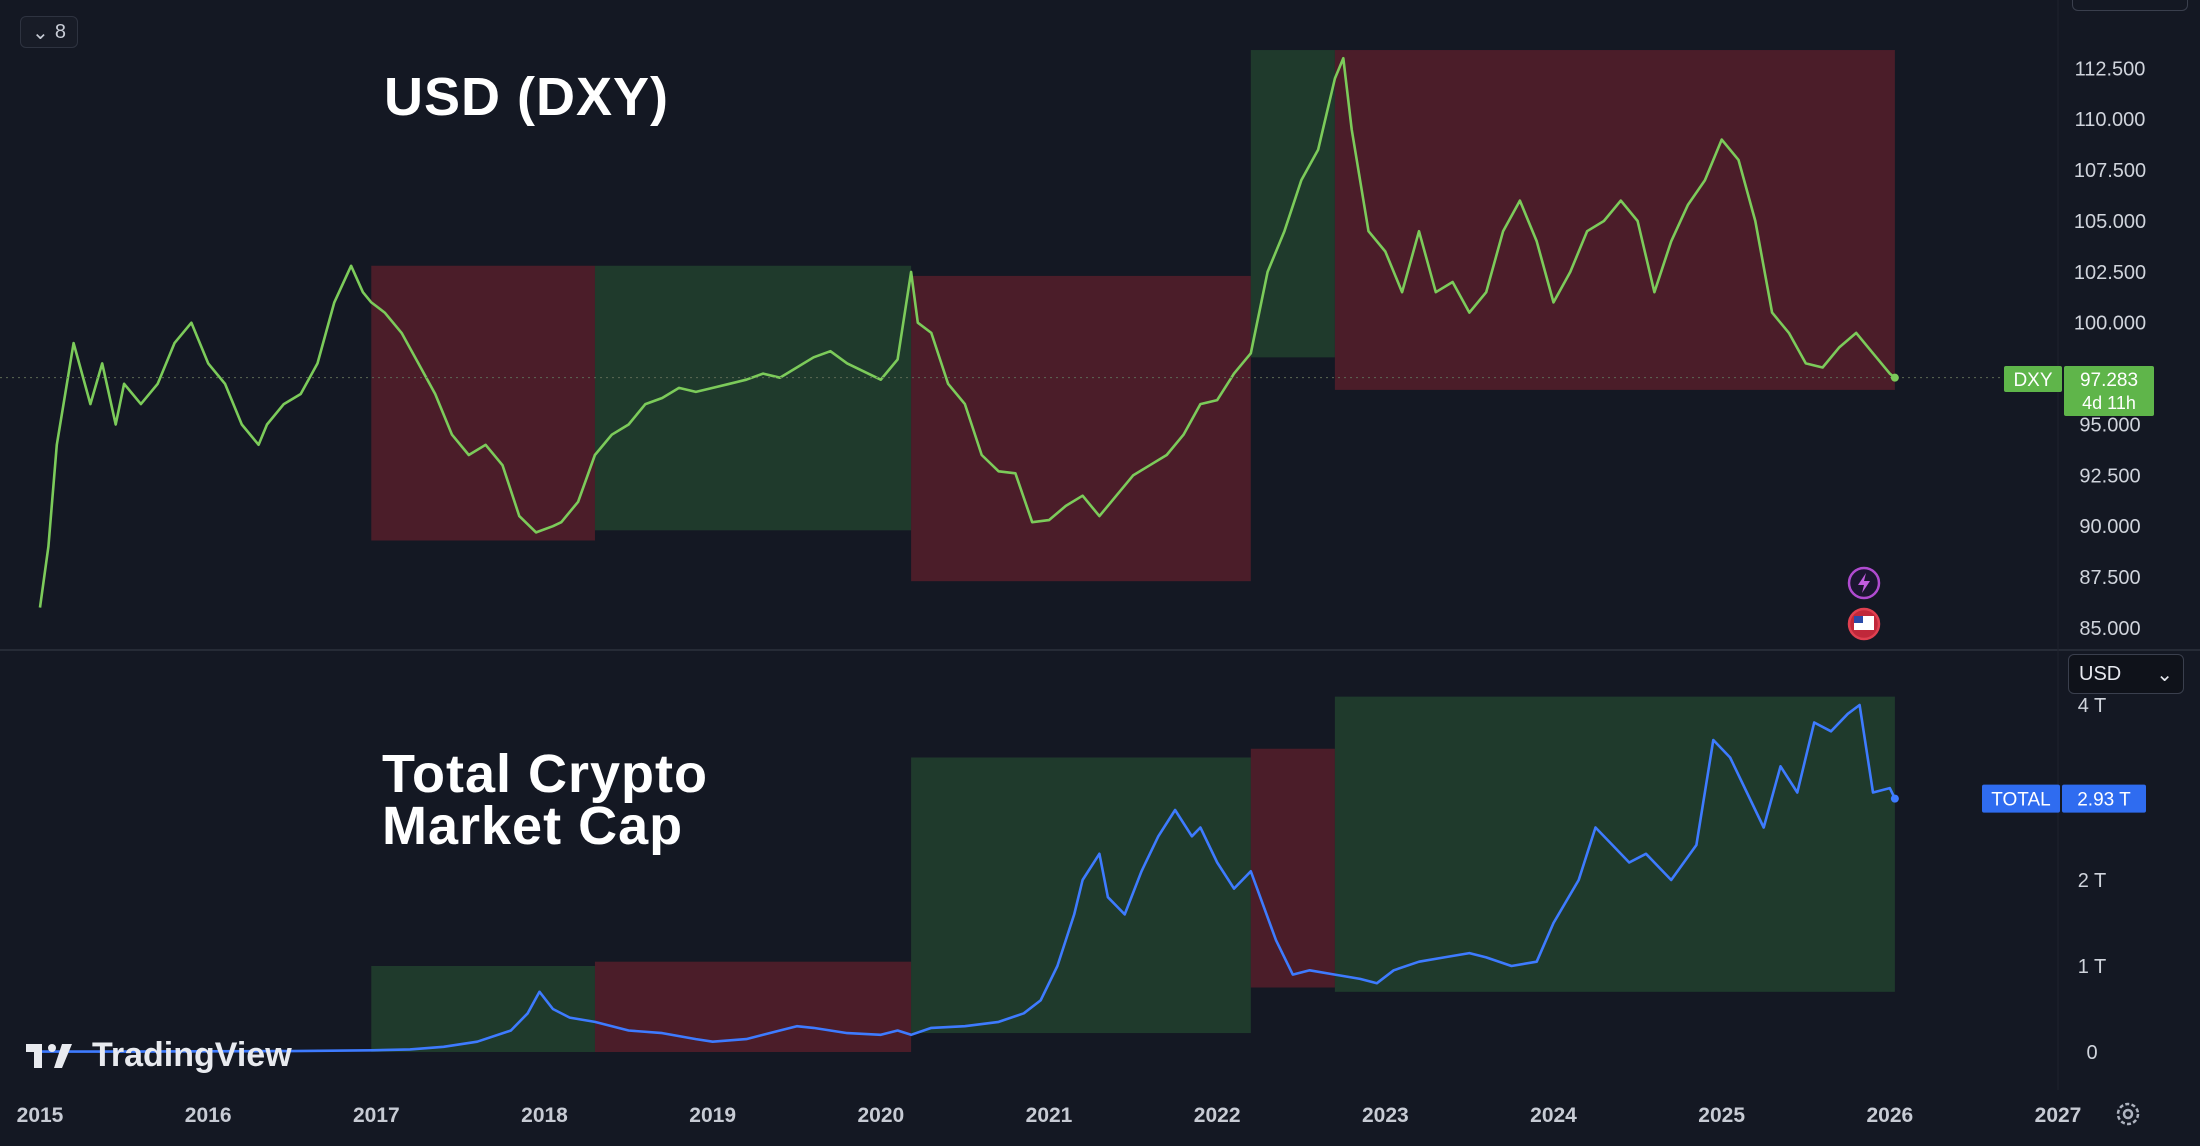 This screenshot has width=2200, height=1146. Describe the element at coordinates (880, 1115) in the screenshot. I see `x-tick-year: 2020` at that location.